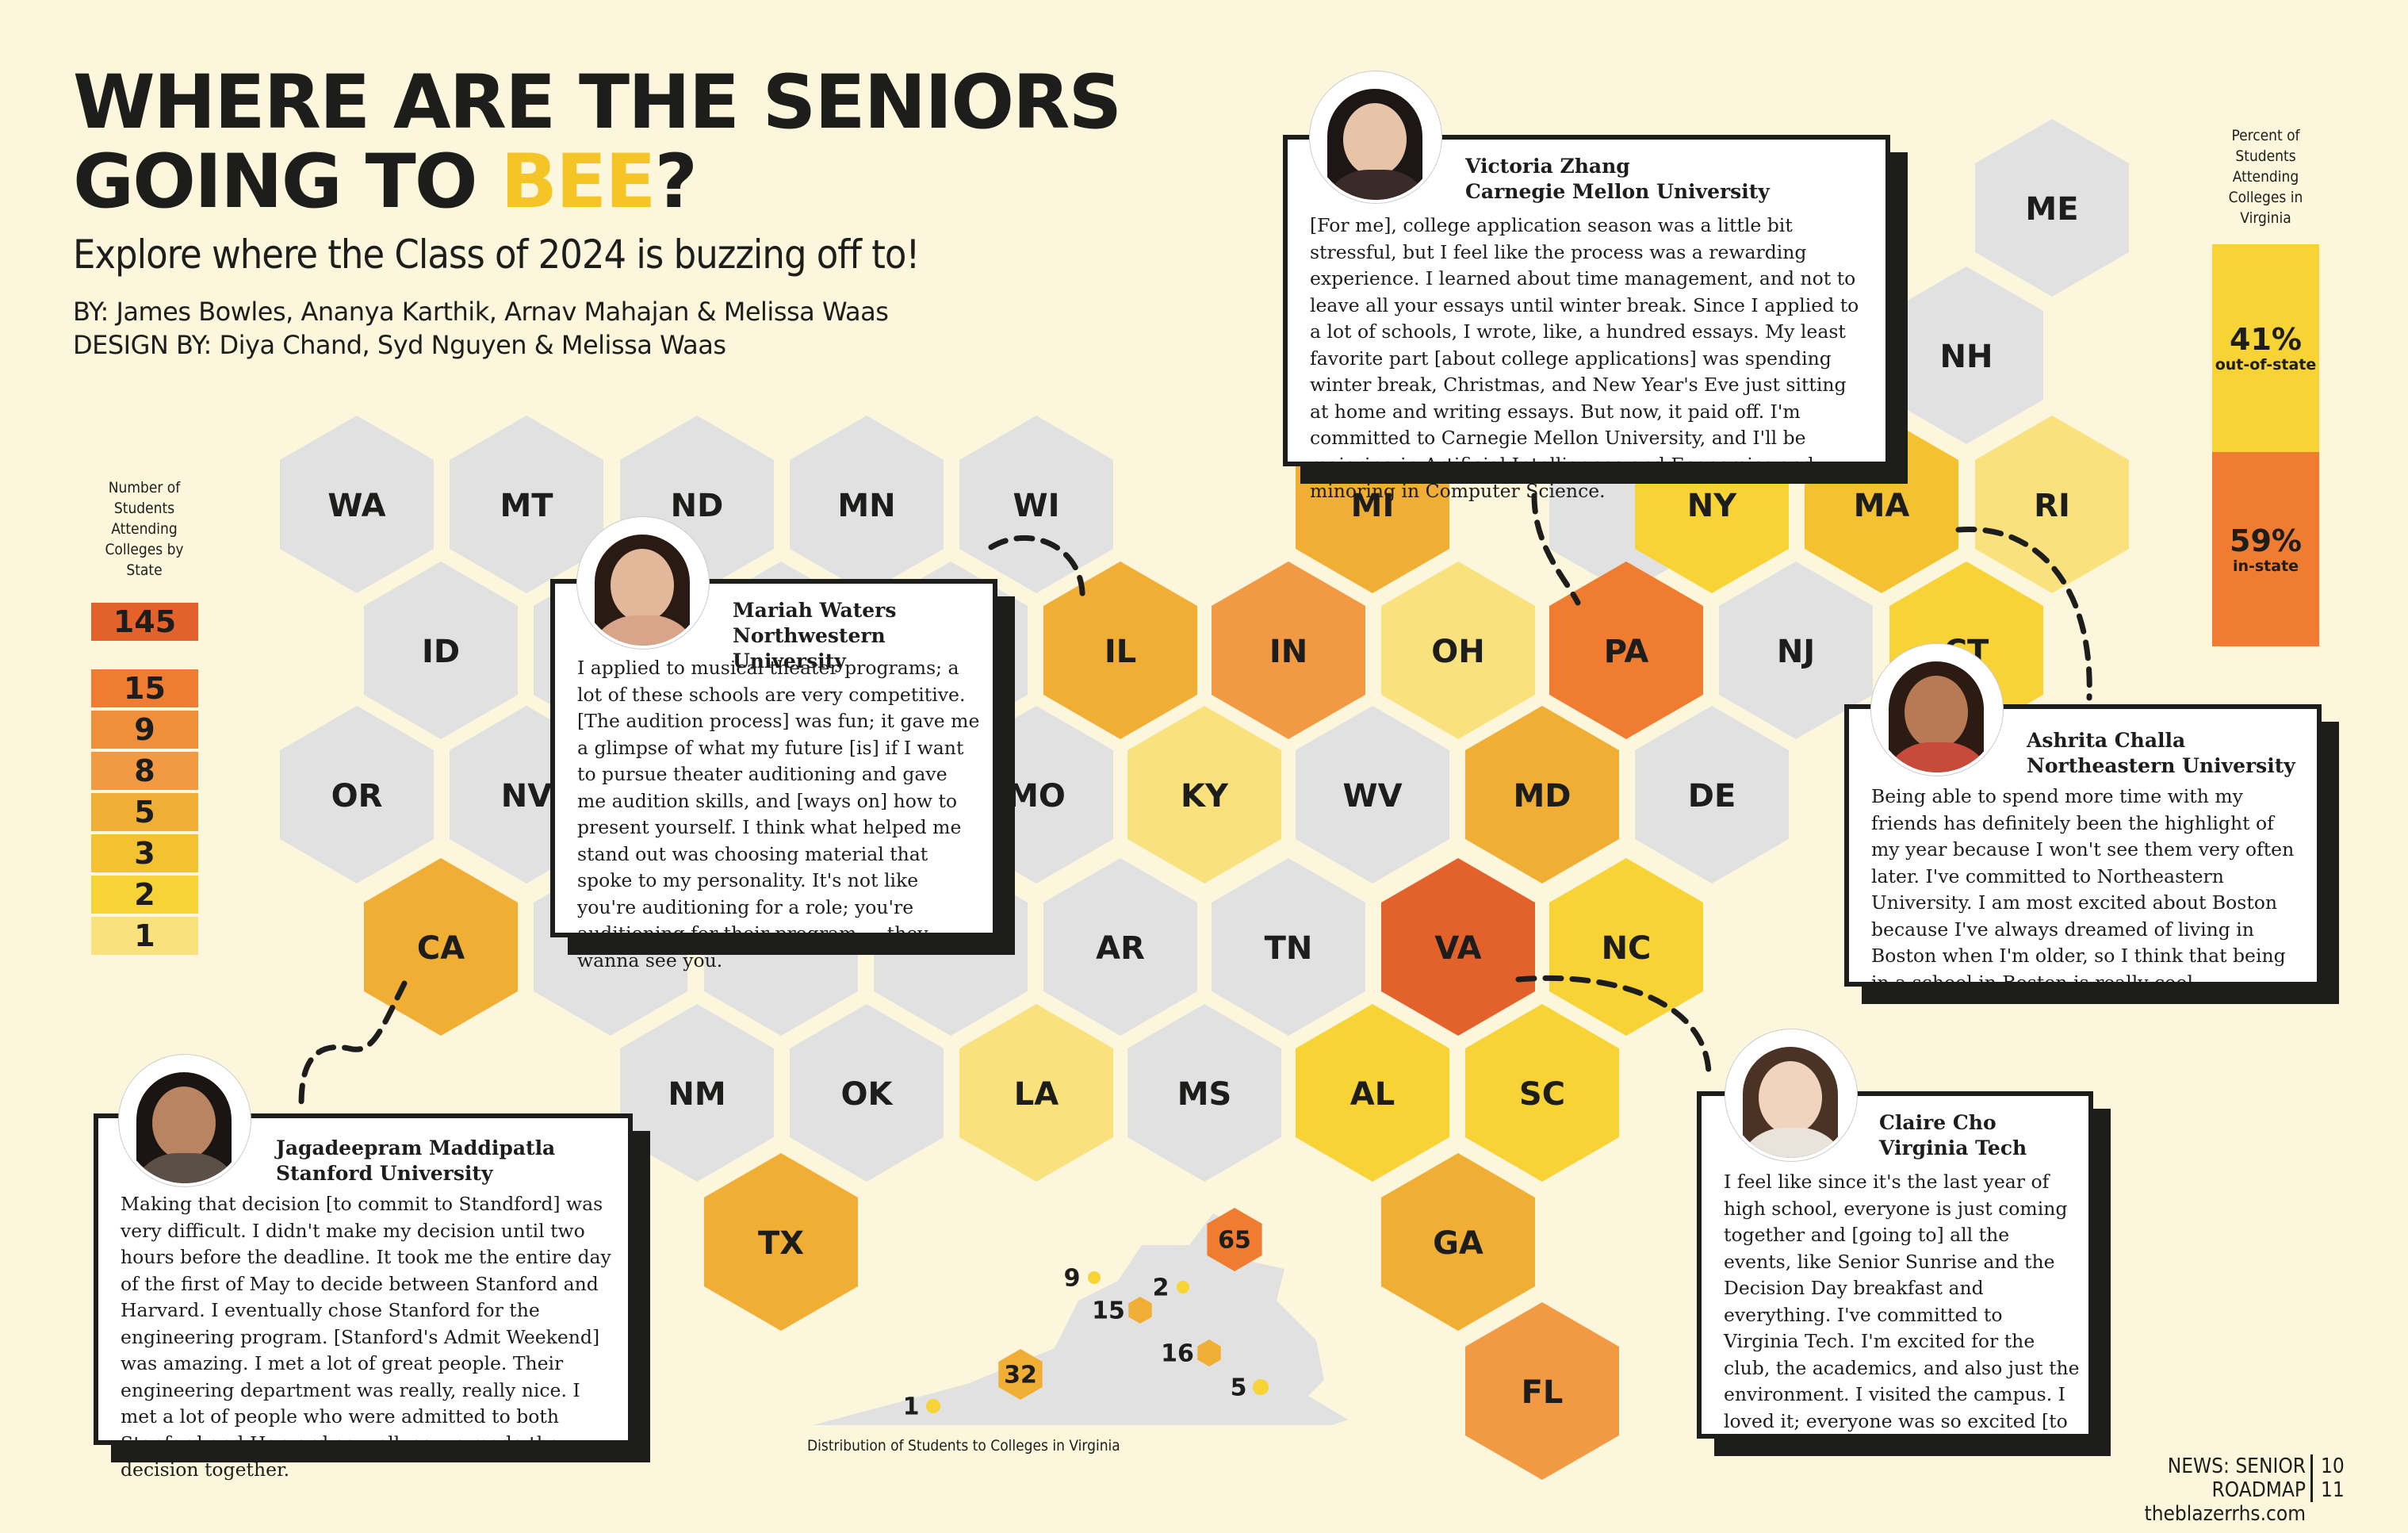 The image size is (2408, 1533). What do you see at coordinates (526, 796) in the screenshot?
I see `state-label: NV` at bounding box center [526, 796].